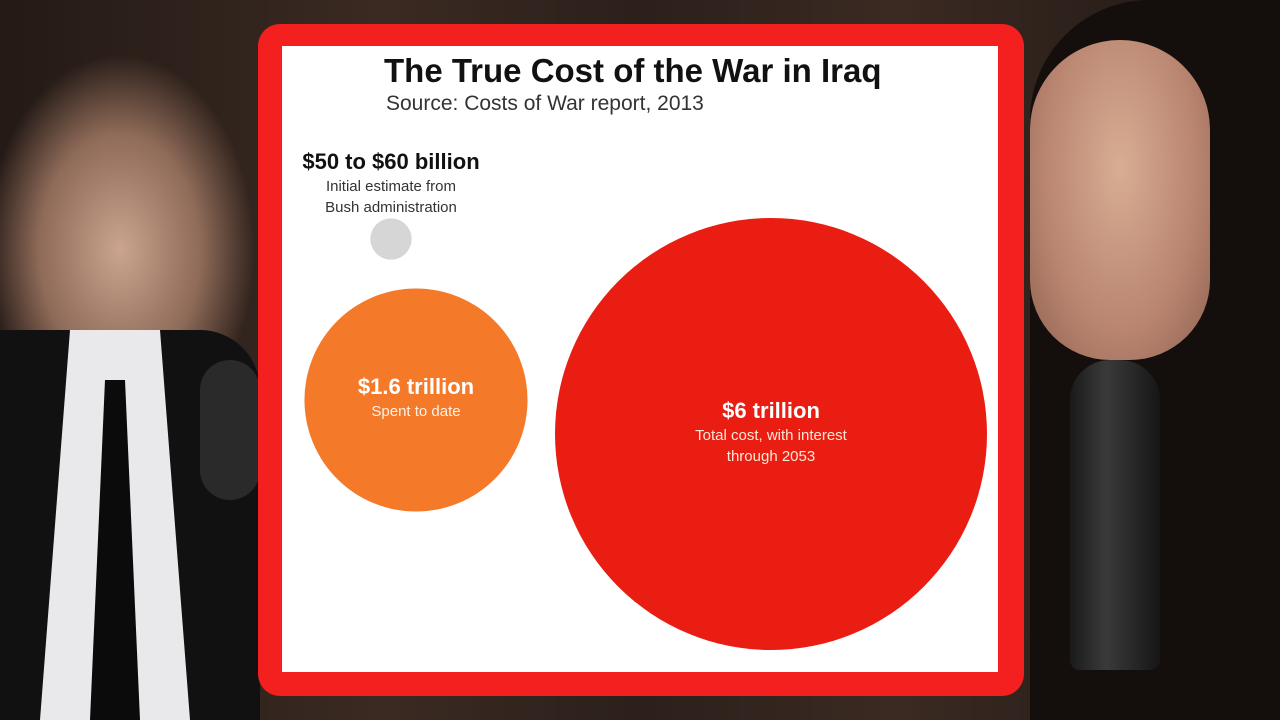 The width and height of the screenshot is (1280, 720). I want to click on chart-subtitle: Source: Costs of War report, 2013, so click(545, 103).